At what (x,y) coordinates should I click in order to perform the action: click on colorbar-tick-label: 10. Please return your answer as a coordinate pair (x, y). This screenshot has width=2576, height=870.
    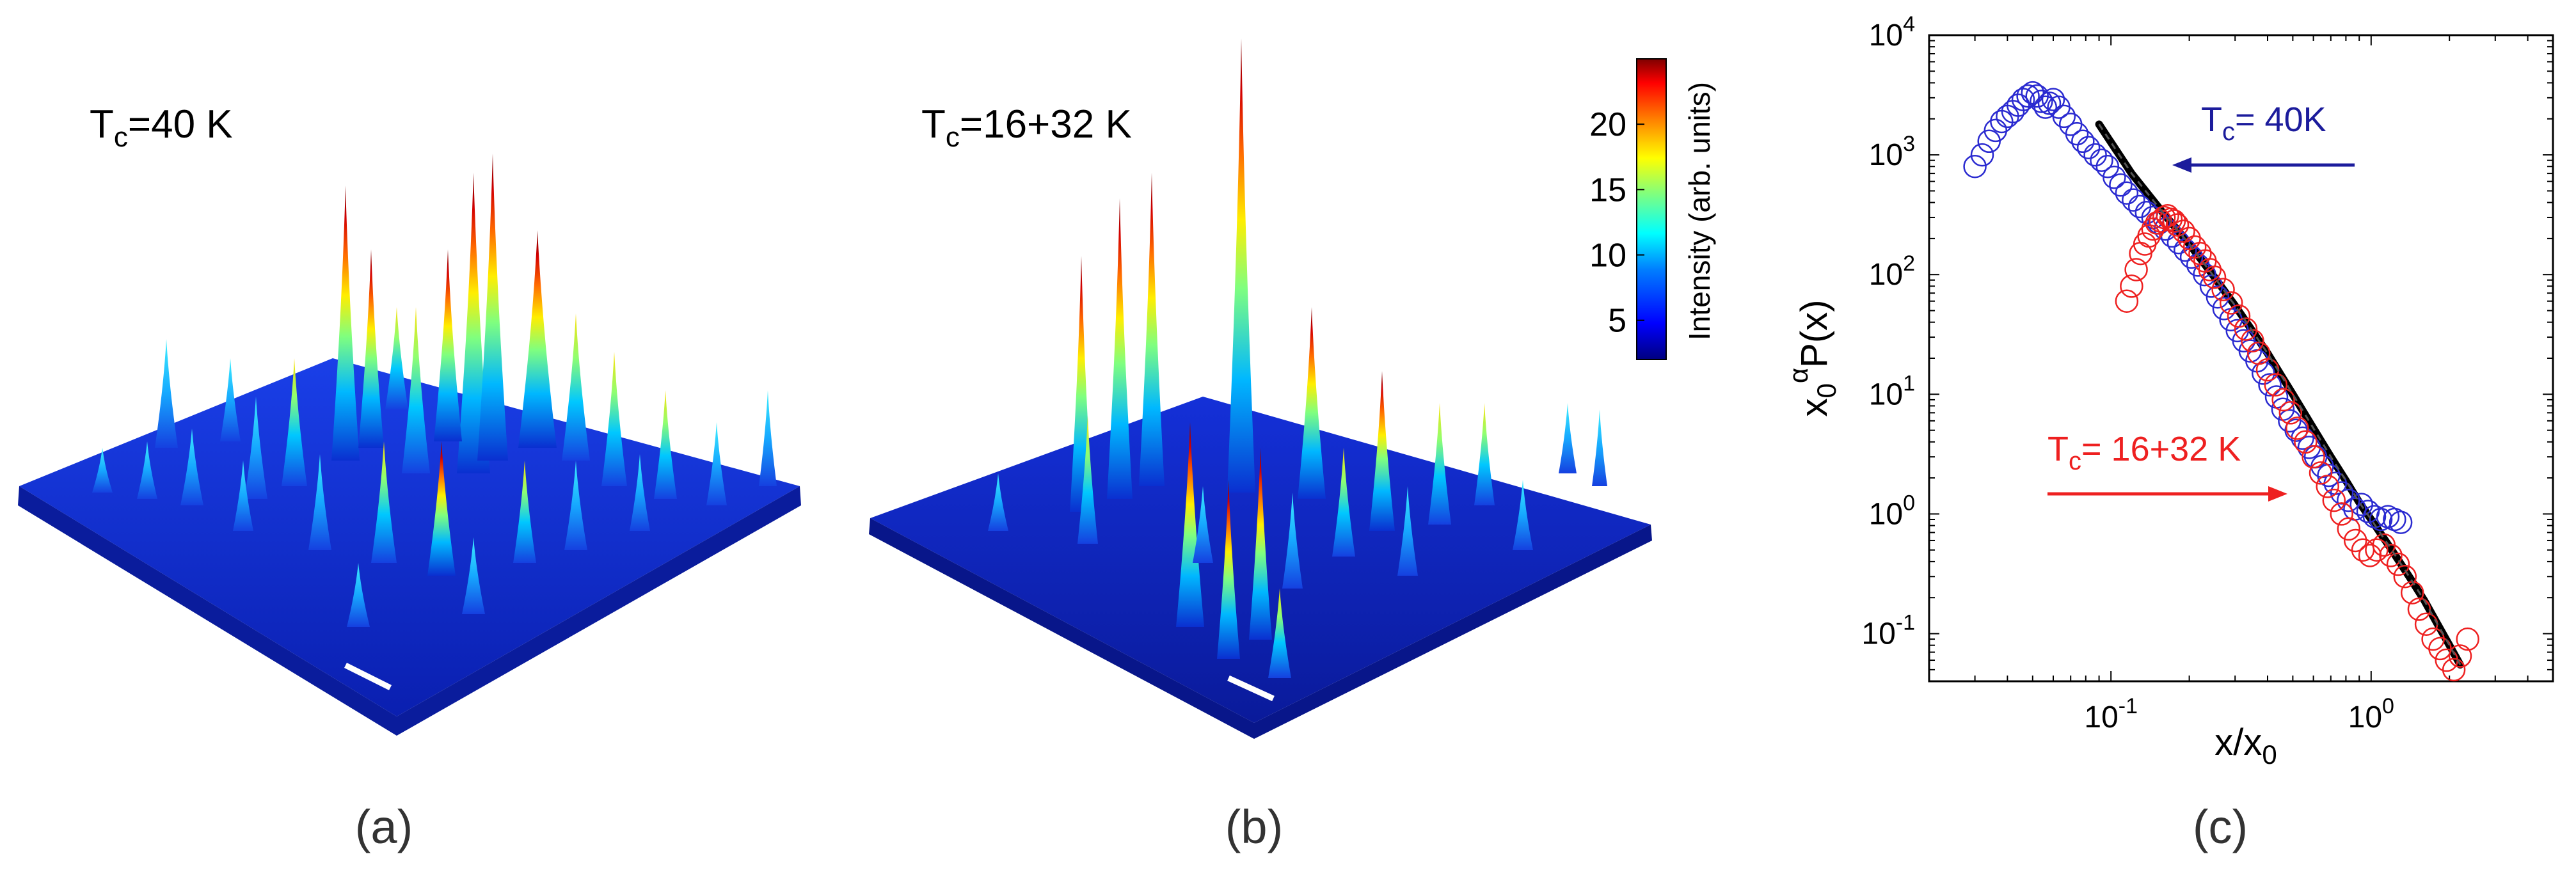
    Looking at the image, I should click on (1608, 255).